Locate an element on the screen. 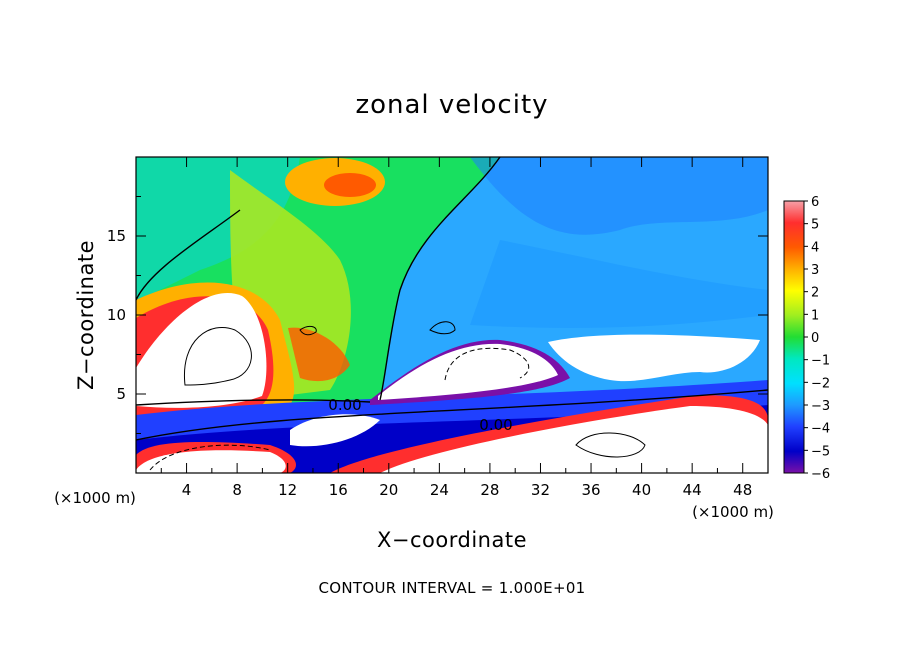 The height and width of the screenshot is (654, 904). colorbar-tick-label: 5 is located at coordinates (815, 225).